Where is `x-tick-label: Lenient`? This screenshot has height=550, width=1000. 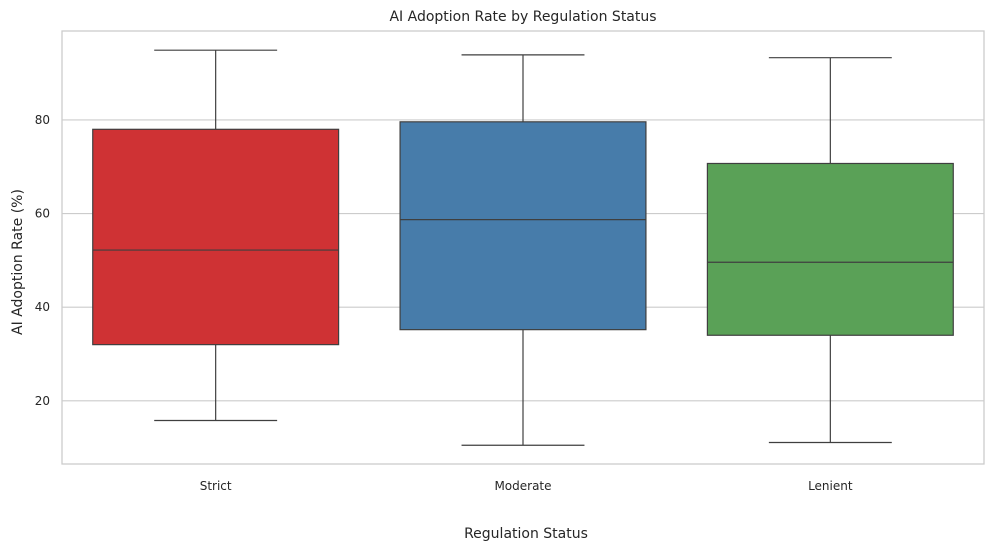 x-tick-label: Lenient is located at coordinates (830, 486).